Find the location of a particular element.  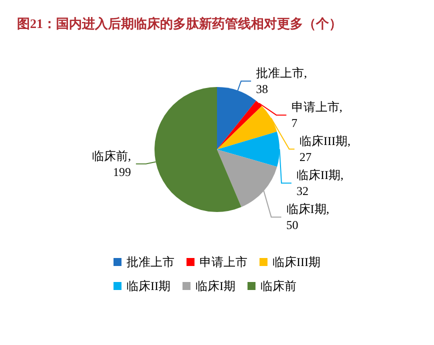

data-label: 临床II期, 32 is located at coordinates (320, 183).